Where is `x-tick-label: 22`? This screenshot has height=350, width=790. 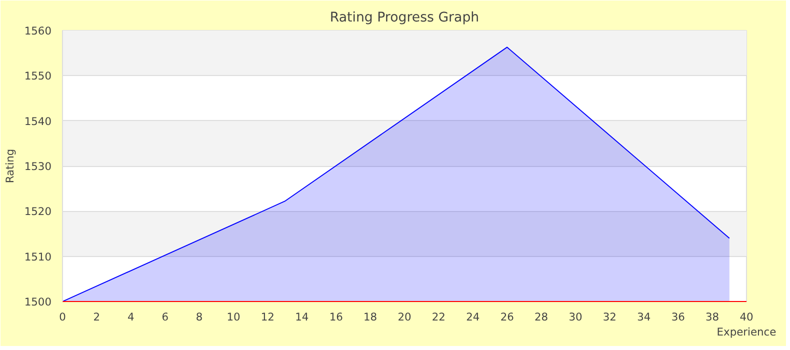
x-tick-label: 22 is located at coordinates (439, 317).